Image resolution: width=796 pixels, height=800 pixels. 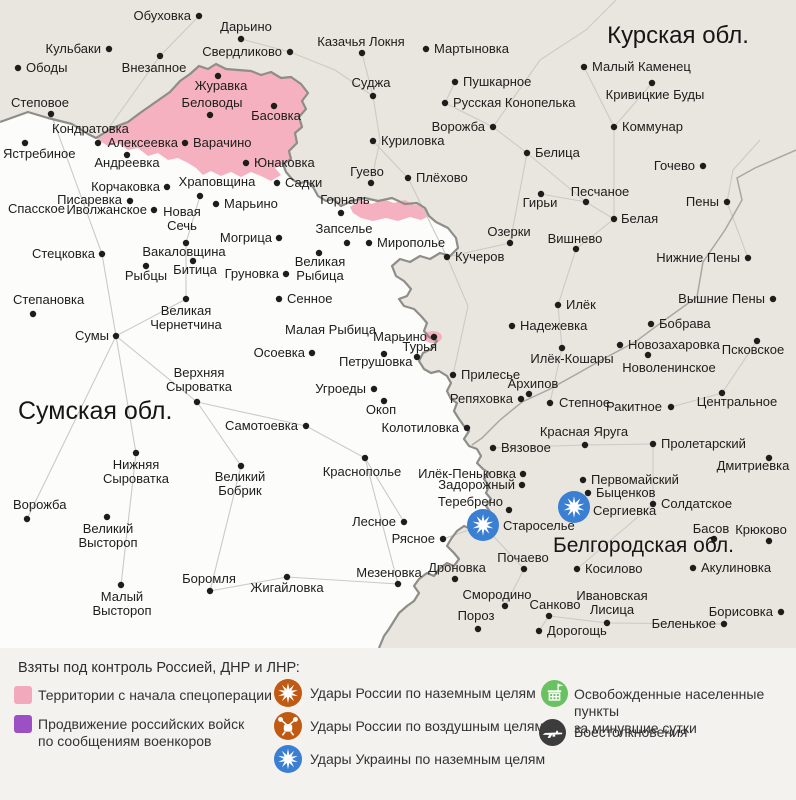 What do you see at coordinates (242, 51) in the screenshot?
I see `town-label: Свердликово` at bounding box center [242, 51].